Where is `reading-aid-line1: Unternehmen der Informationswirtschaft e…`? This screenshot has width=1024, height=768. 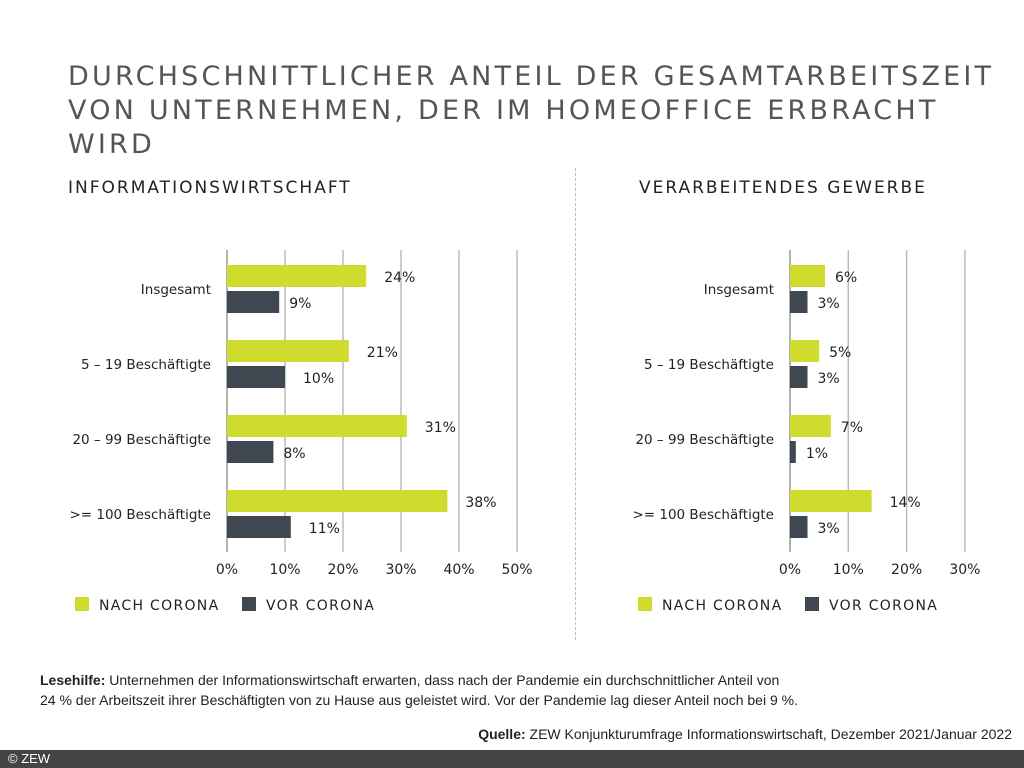 reading-aid-line1: Unternehmen der Informationswirtschaft e… is located at coordinates (442, 680).